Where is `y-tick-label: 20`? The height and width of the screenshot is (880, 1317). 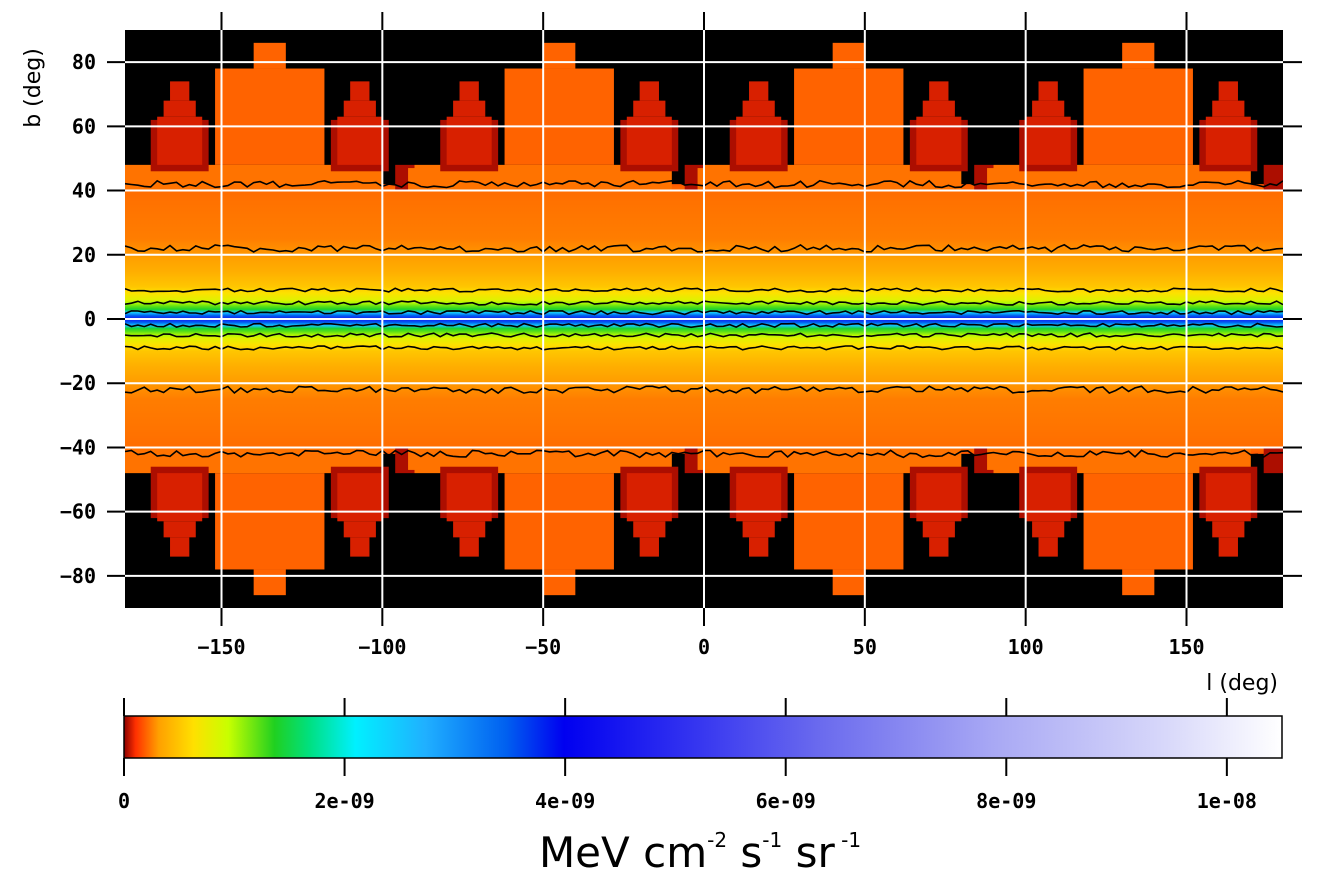
y-tick-label: 20 is located at coordinates (84, 255).